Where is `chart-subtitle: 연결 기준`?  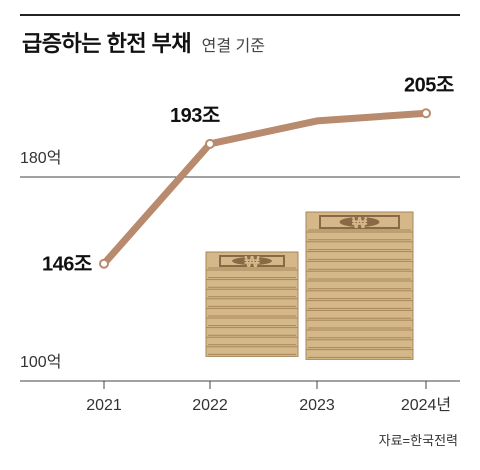
chart-subtitle: 연결 기준 is located at coordinates (233, 46).